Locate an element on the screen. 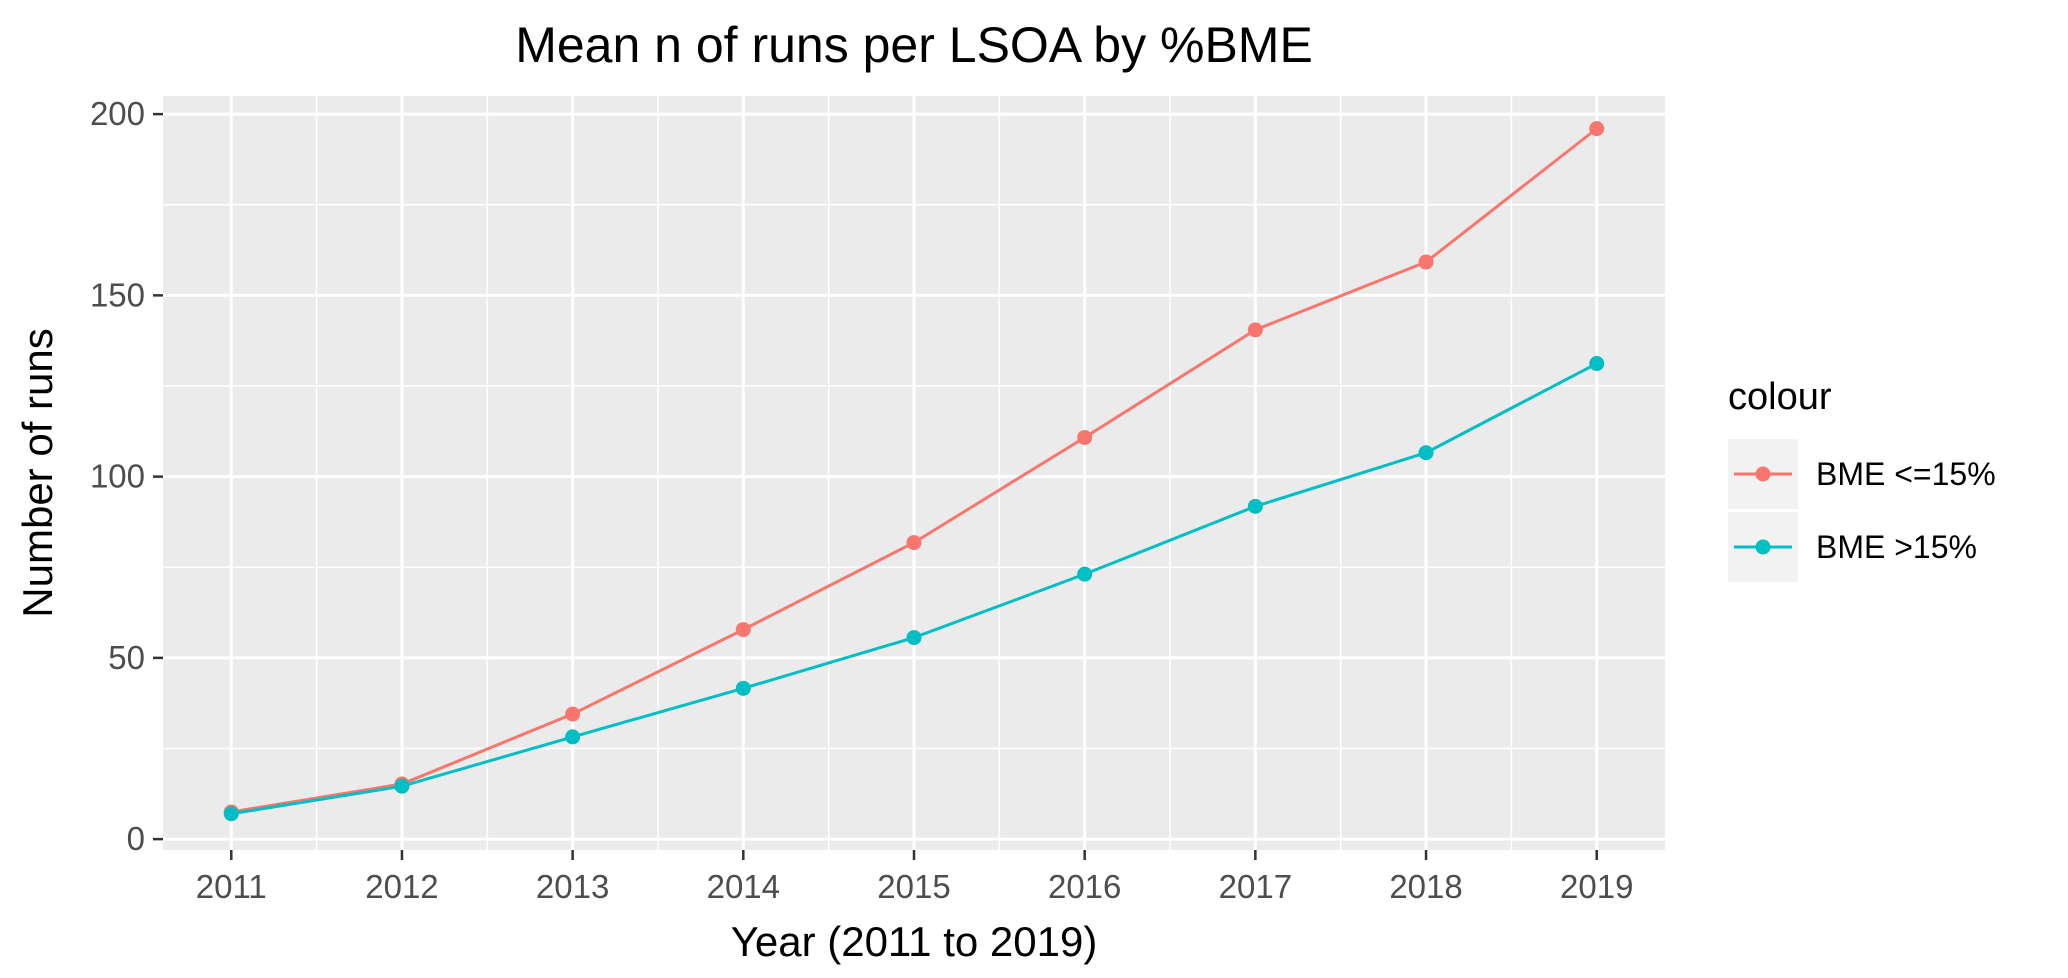  x-tick-label: 2014 is located at coordinates (743, 886).